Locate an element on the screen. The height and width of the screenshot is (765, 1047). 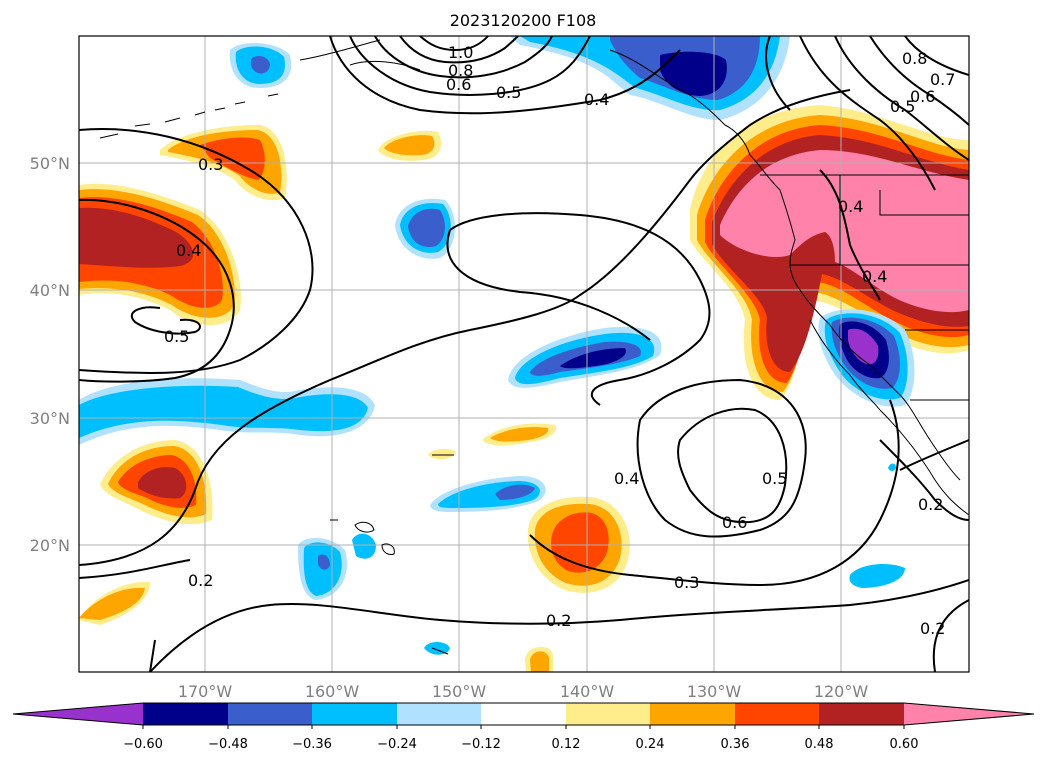
anomaly-nw-pink is located at coordinates (844, 231).